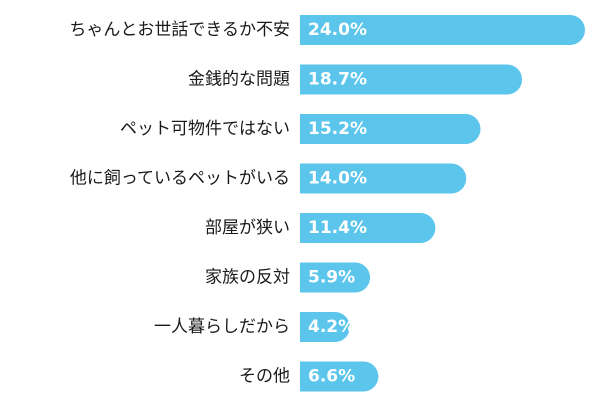 The image size is (600, 400). I want to click on value-label-5: 5.9%, so click(331, 278).